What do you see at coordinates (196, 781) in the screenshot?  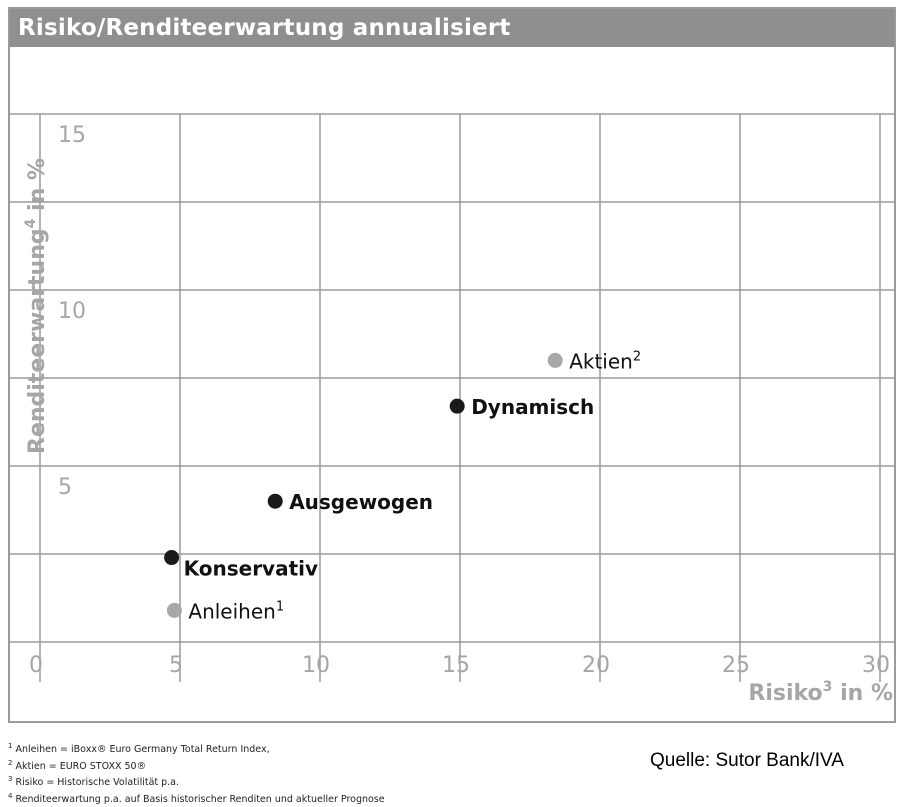 I see `footnote-row: 3 Risiko = Historische Volatilität p.a.` at bounding box center [196, 781].